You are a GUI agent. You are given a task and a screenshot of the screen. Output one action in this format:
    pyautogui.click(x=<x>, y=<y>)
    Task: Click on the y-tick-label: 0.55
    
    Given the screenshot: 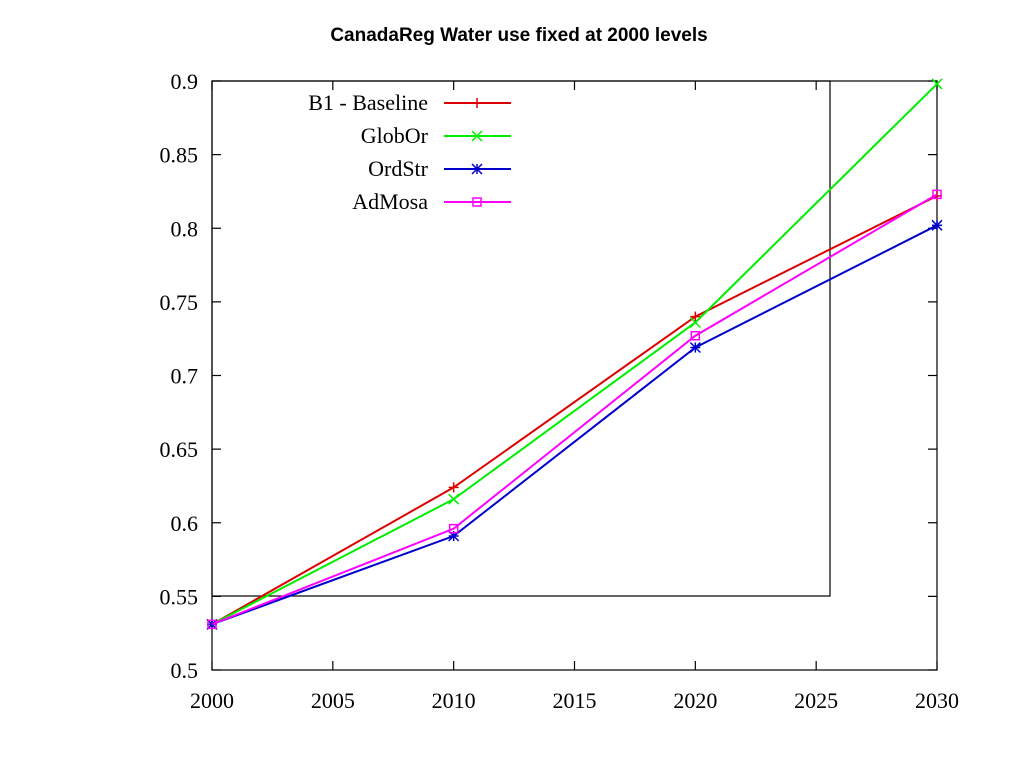 What is the action you would take?
    pyautogui.click(x=179, y=596)
    